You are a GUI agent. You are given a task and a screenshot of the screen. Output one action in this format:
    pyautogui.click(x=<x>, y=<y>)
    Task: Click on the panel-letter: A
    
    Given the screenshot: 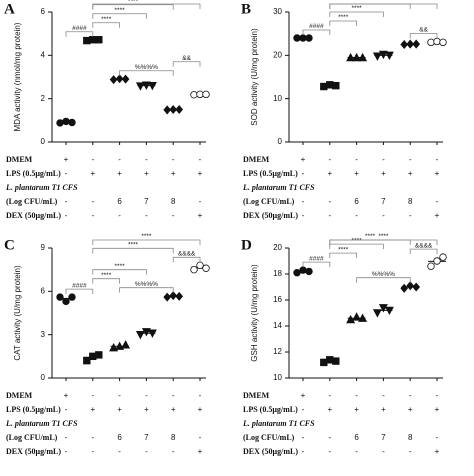 What is the action you would take?
    pyautogui.click(x=9, y=9)
    